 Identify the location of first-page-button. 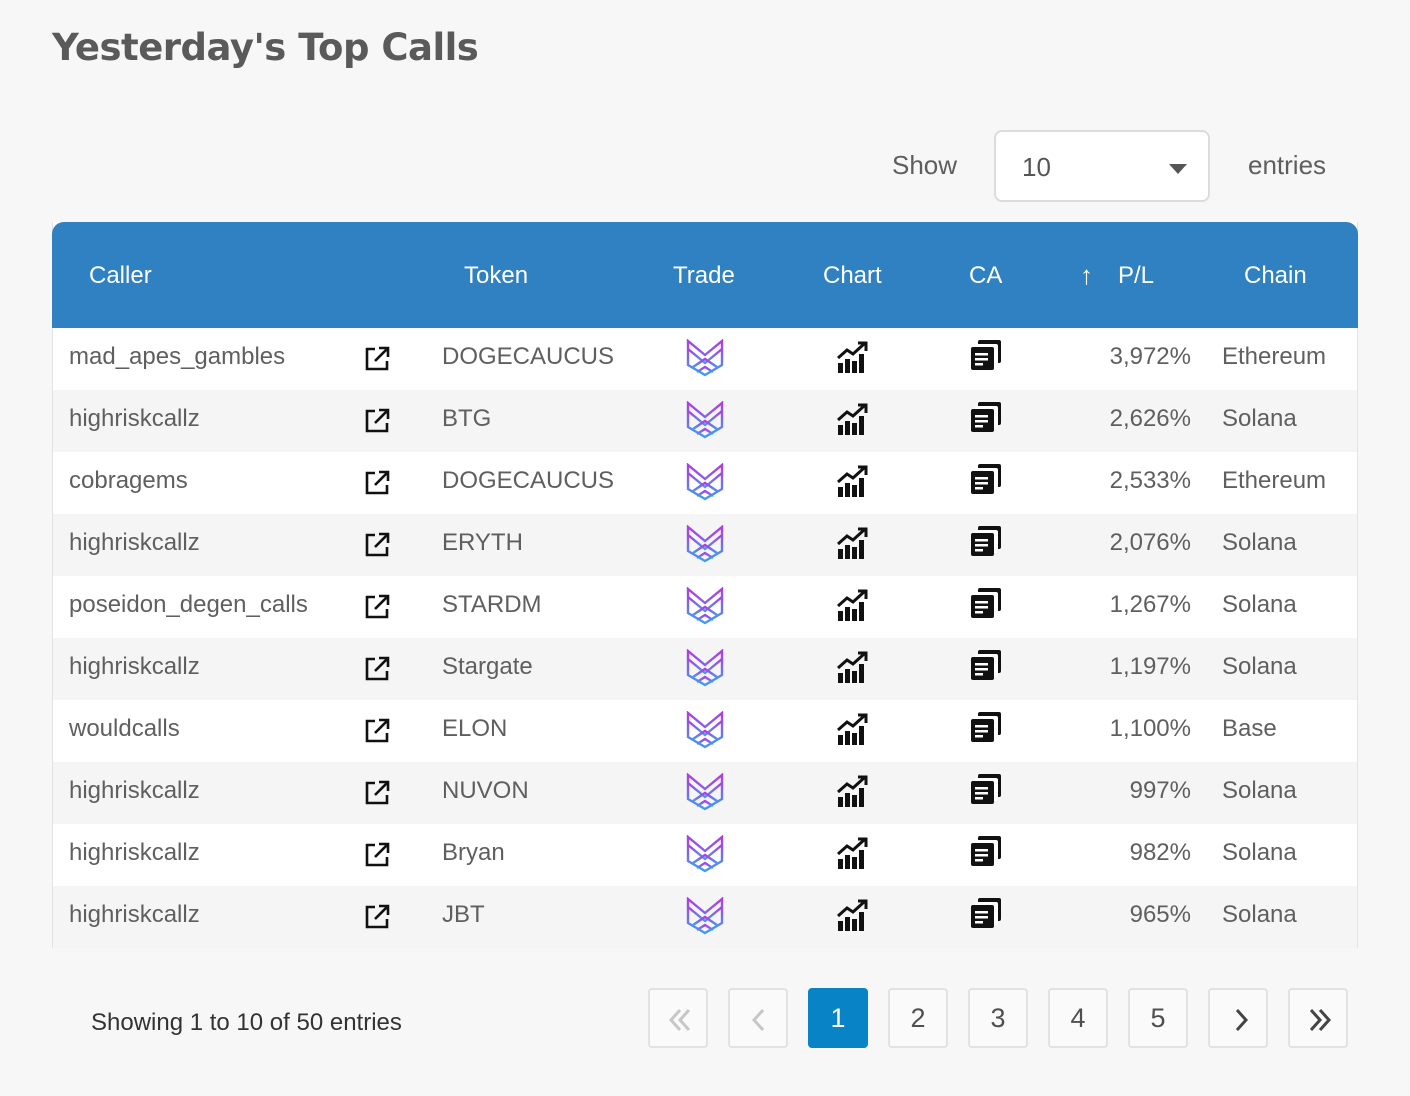
(678, 1018).